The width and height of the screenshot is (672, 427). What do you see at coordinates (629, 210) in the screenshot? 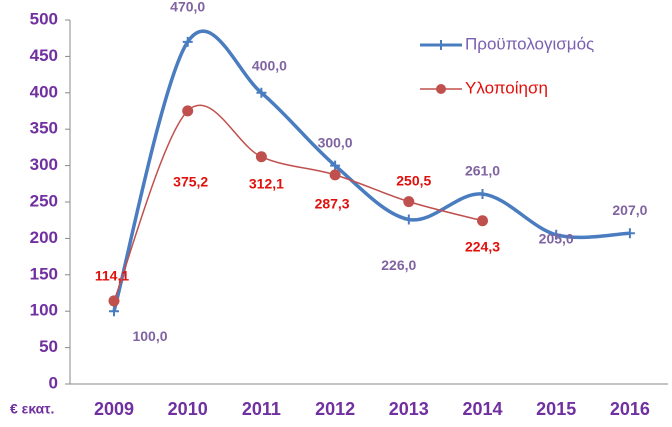
I see `value-label: 207,0` at bounding box center [629, 210].